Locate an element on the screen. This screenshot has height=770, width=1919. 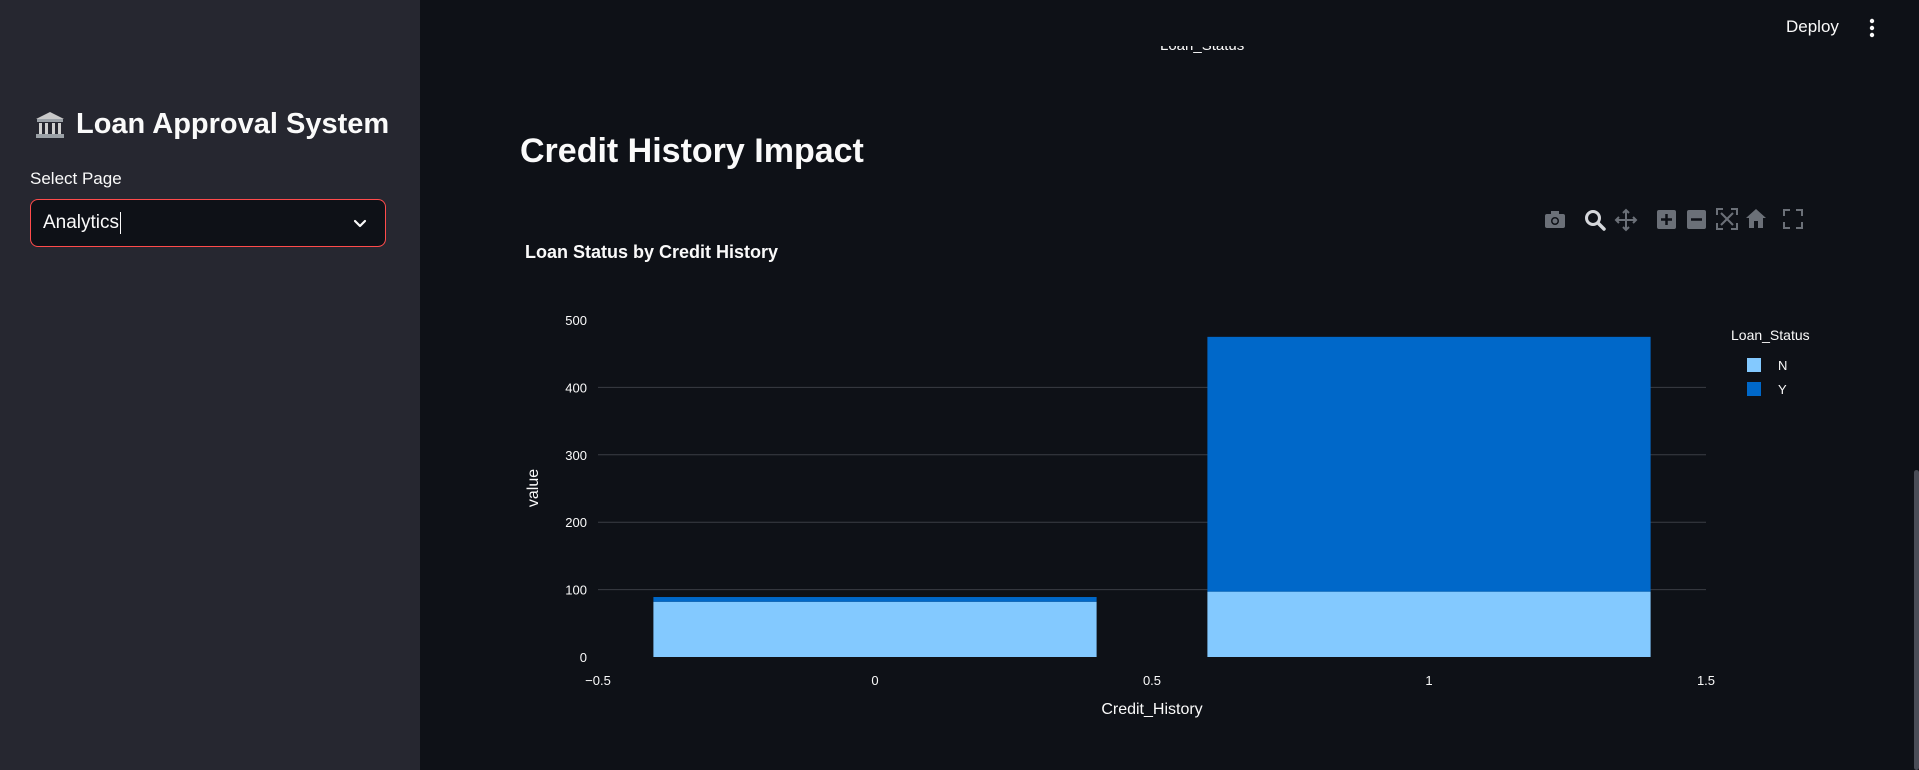
chart-modebar is located at coordinates (1674, 220).